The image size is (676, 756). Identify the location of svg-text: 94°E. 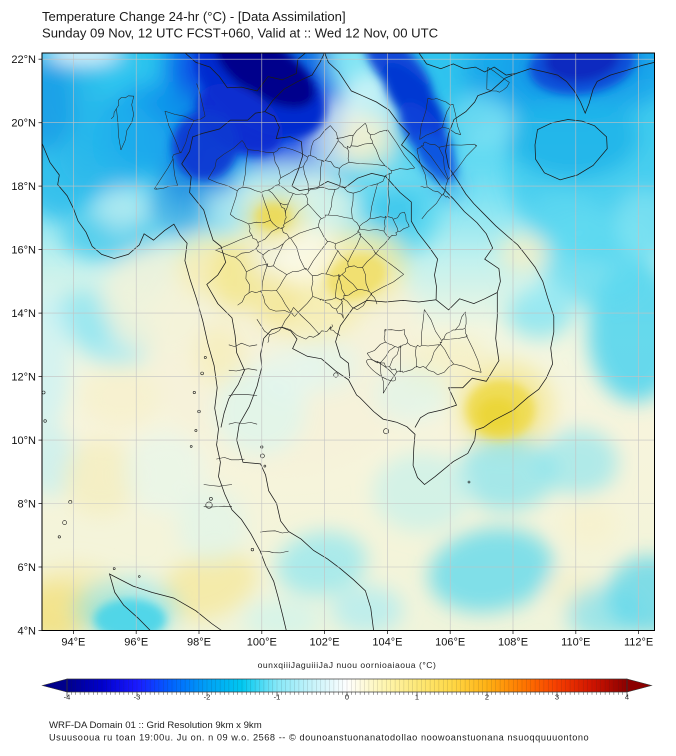
(73, 643).